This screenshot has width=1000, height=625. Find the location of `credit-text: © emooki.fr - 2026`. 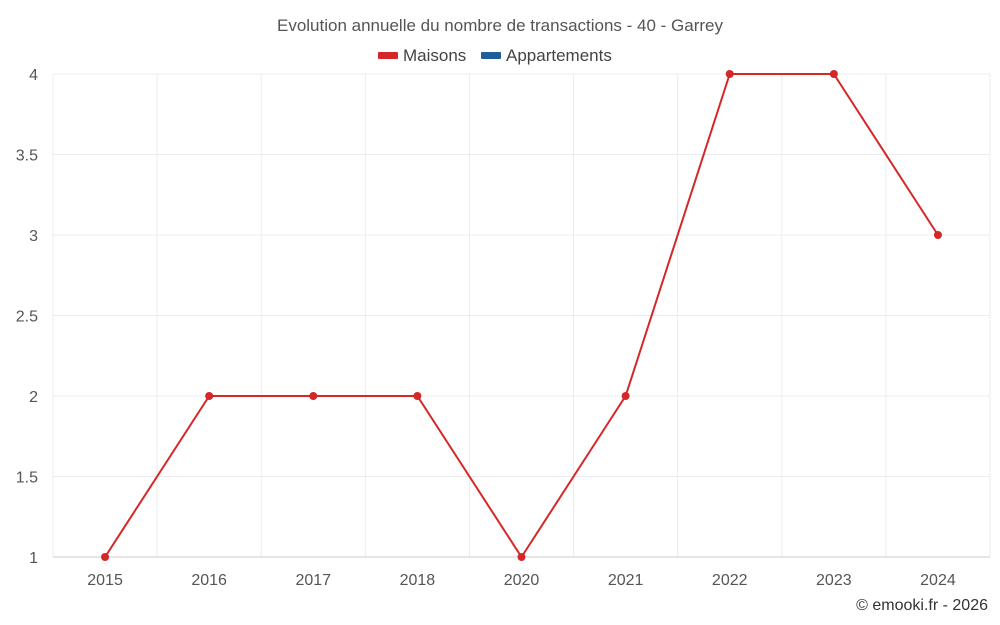

credit-text: © emooki.fr - 2026 is located at coordinates (922, 605).